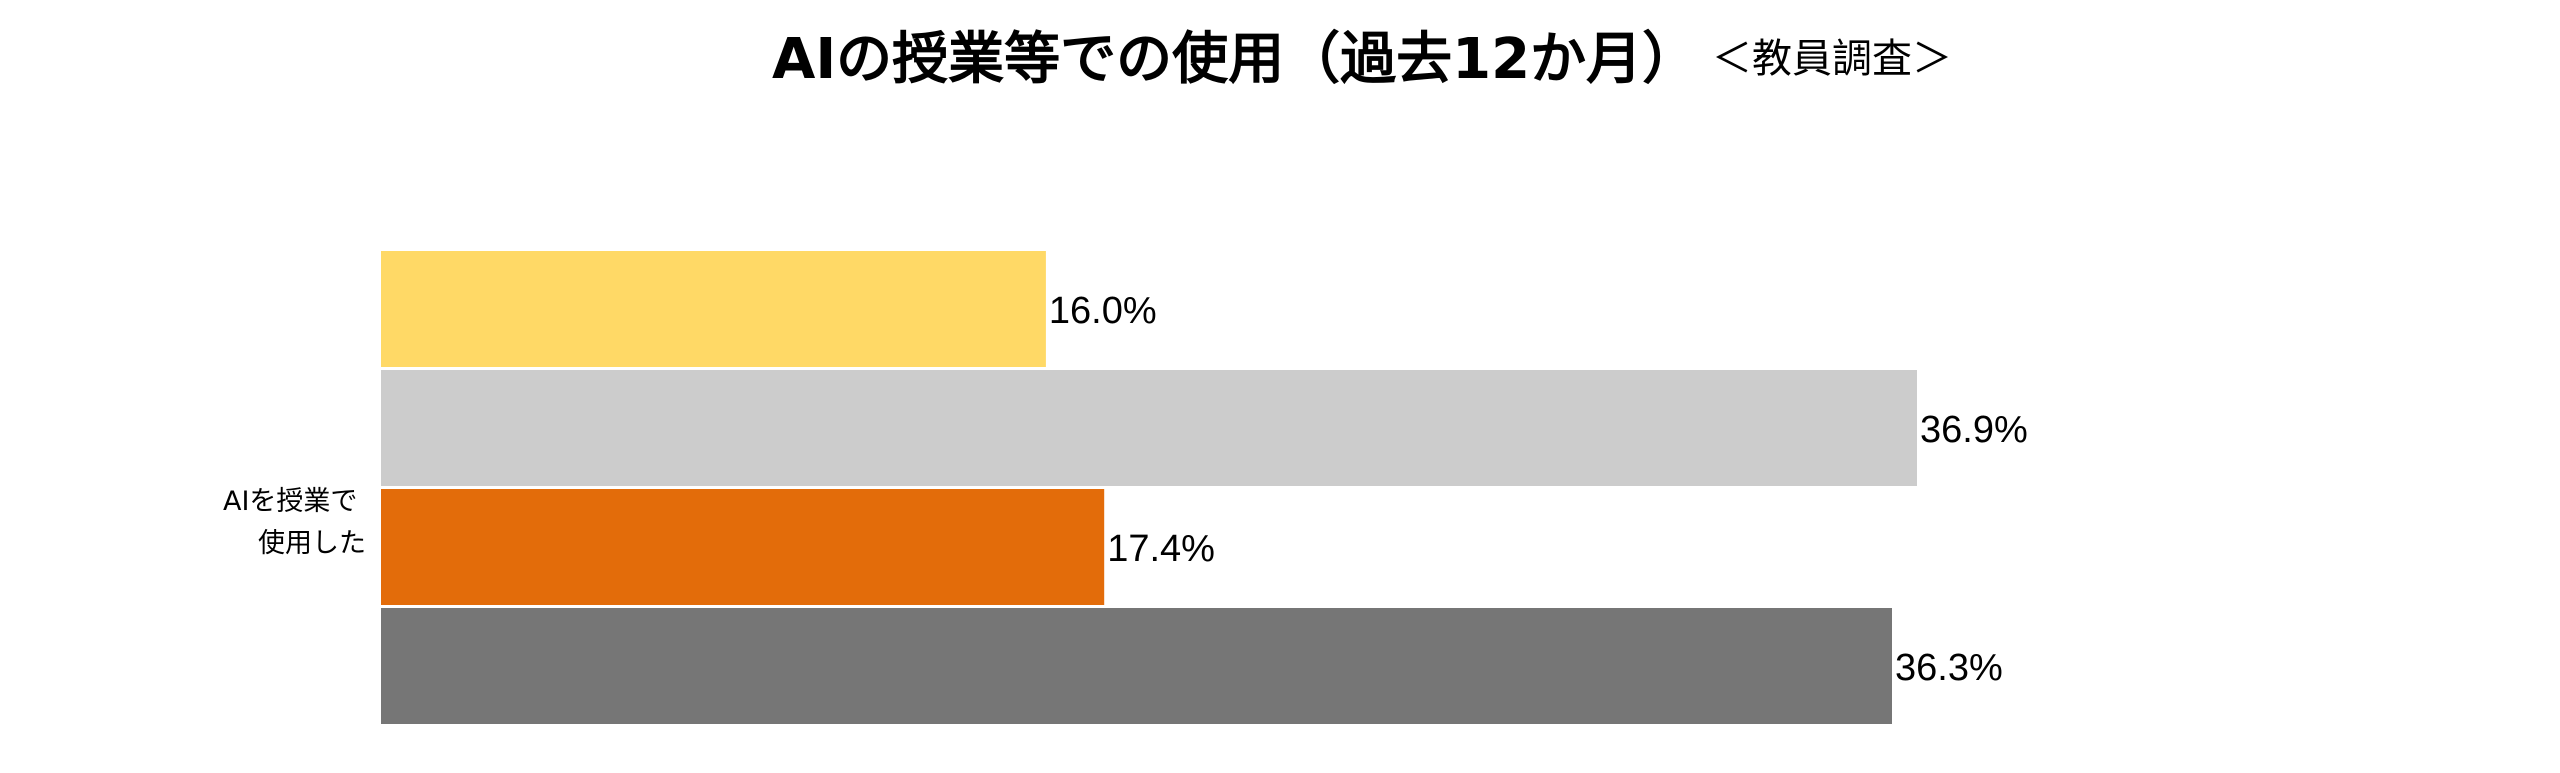  What do you see at coordinates (290, 501) in the screenshot?
I see `category-label-line-1: AIを授業で` at bounding box center [290, 501].